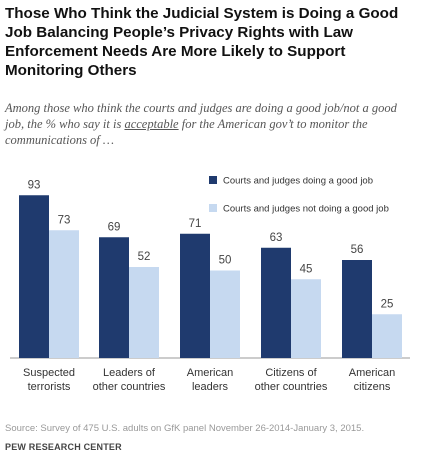 The width and height of the screenshot is (421, 471). What do you see at coordinates (276, 238) in the screenshot?
I see `data-label: 63` at bounding box center [276, 238].